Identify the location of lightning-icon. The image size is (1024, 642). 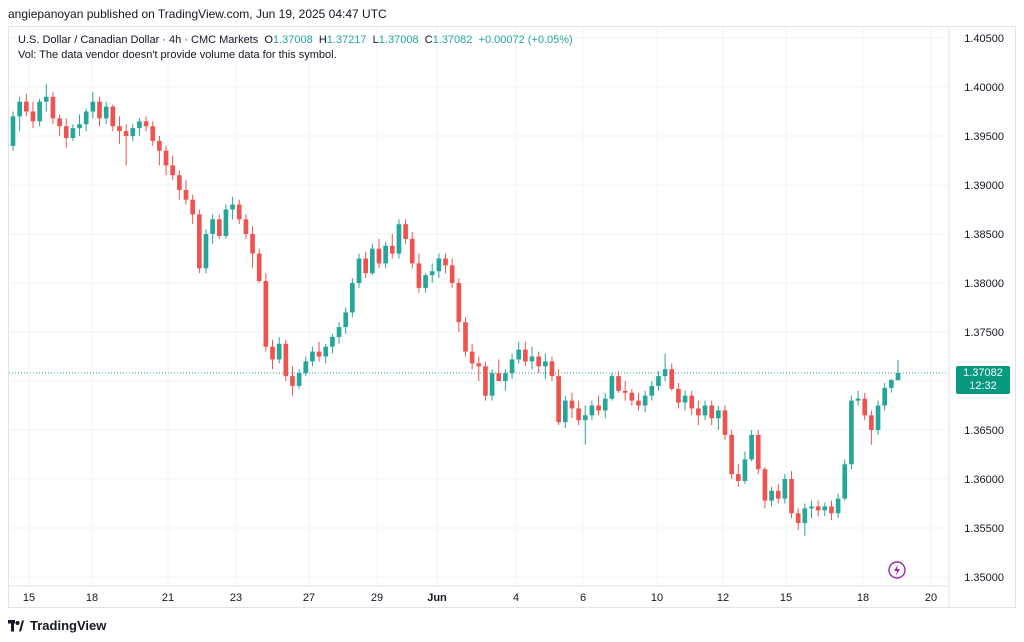
(897, 570).